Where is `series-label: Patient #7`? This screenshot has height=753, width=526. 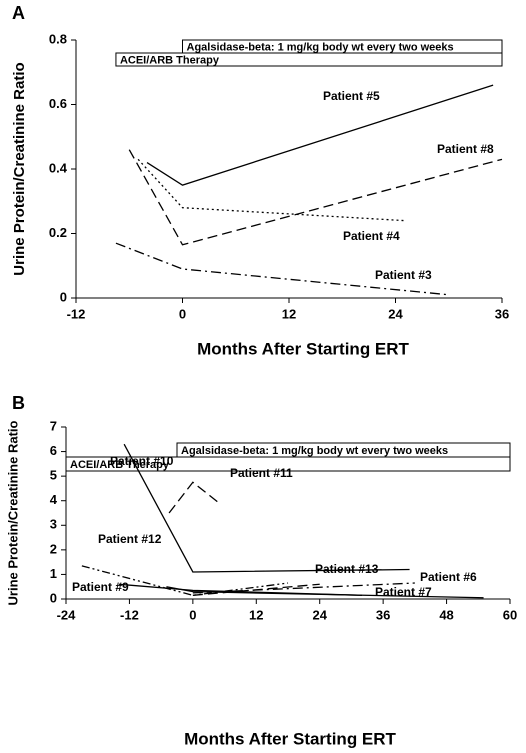
series-label: Patient #7 is located at coordinates (403, 592).